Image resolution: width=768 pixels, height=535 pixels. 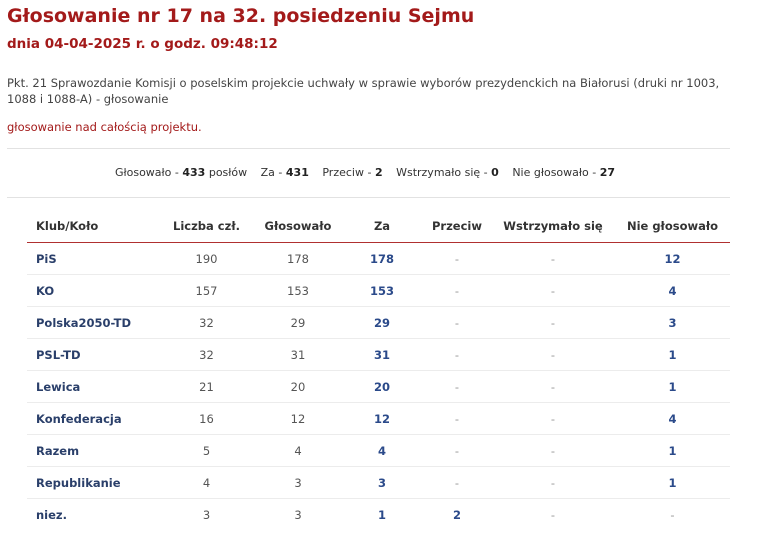 What do you see at coordinates (382, 258) in the screenshot?
I see `za-count-link: 178` at bounding box center [382, 258].